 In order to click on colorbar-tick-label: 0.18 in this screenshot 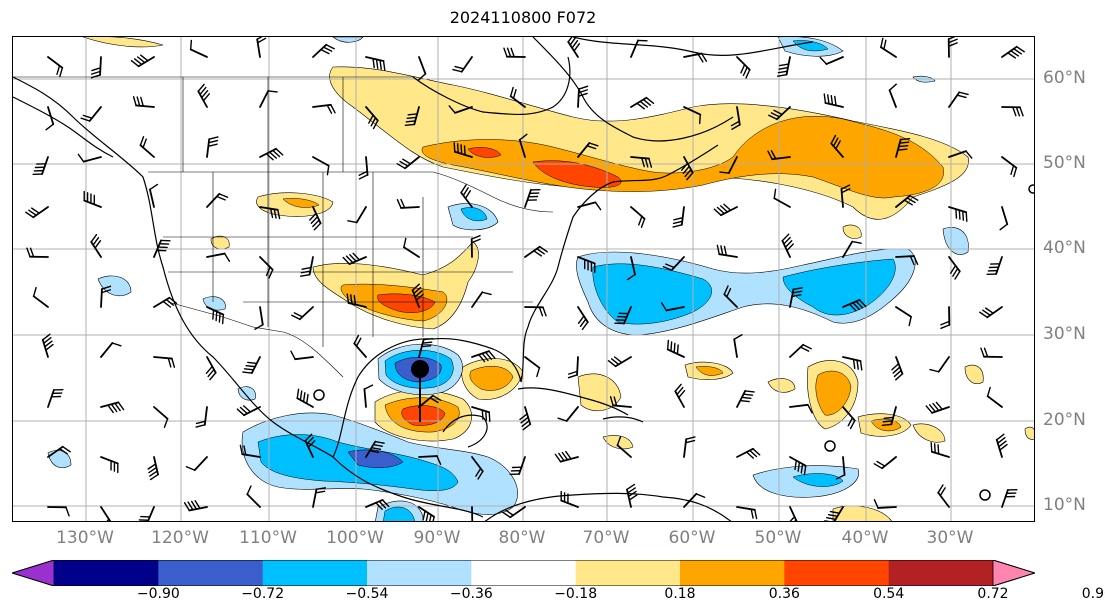, I will do `click(680, 594)`.